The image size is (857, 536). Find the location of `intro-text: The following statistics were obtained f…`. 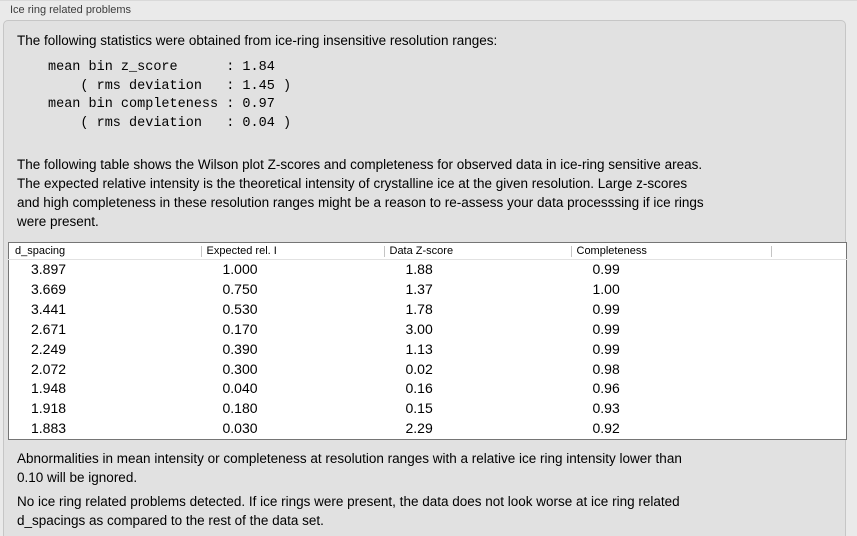

intro-text: The following statistics were obtained f… is located at coordinates (257, 40).